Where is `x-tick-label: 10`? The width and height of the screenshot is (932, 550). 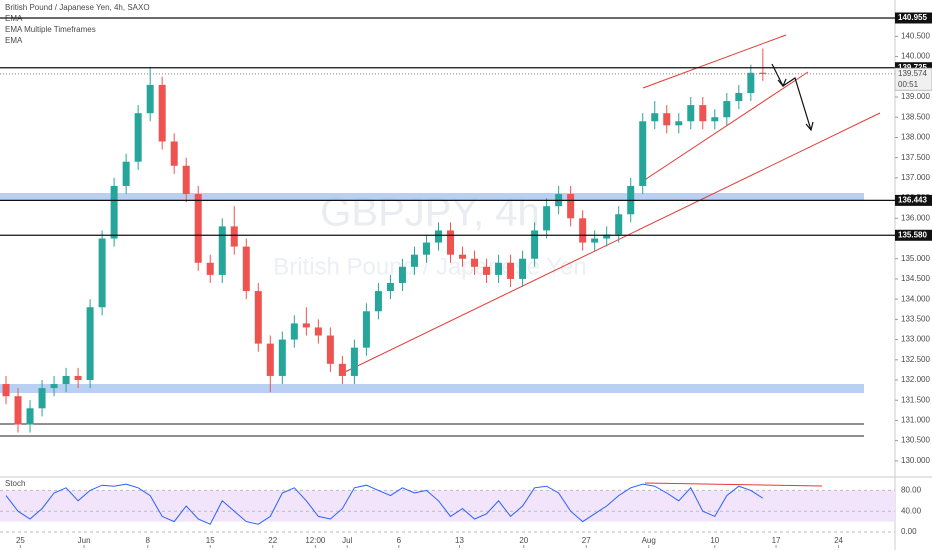
x-tick-label: 10 is located at coordinates (714, 540).